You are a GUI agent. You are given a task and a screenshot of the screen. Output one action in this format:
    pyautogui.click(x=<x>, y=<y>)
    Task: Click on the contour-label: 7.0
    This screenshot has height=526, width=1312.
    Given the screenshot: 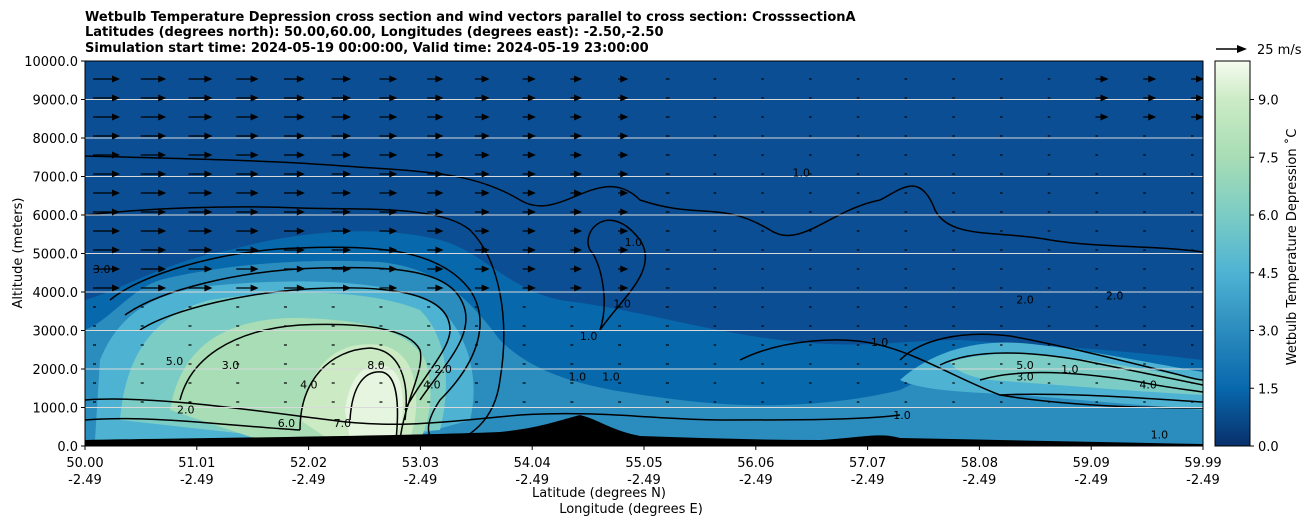 What is the action you would take?
    pyautogui.click(x=343, y=423)
    